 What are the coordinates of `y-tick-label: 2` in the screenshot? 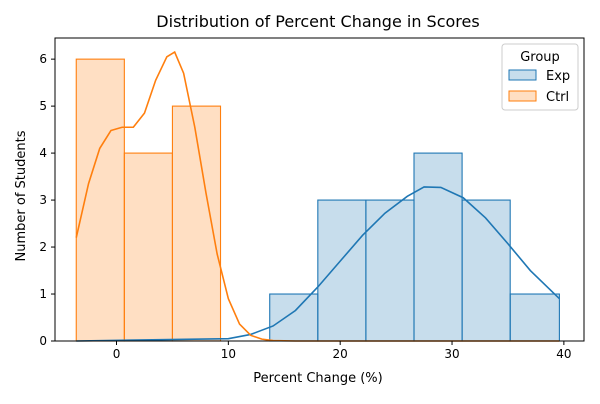 It's located at (43, 247).